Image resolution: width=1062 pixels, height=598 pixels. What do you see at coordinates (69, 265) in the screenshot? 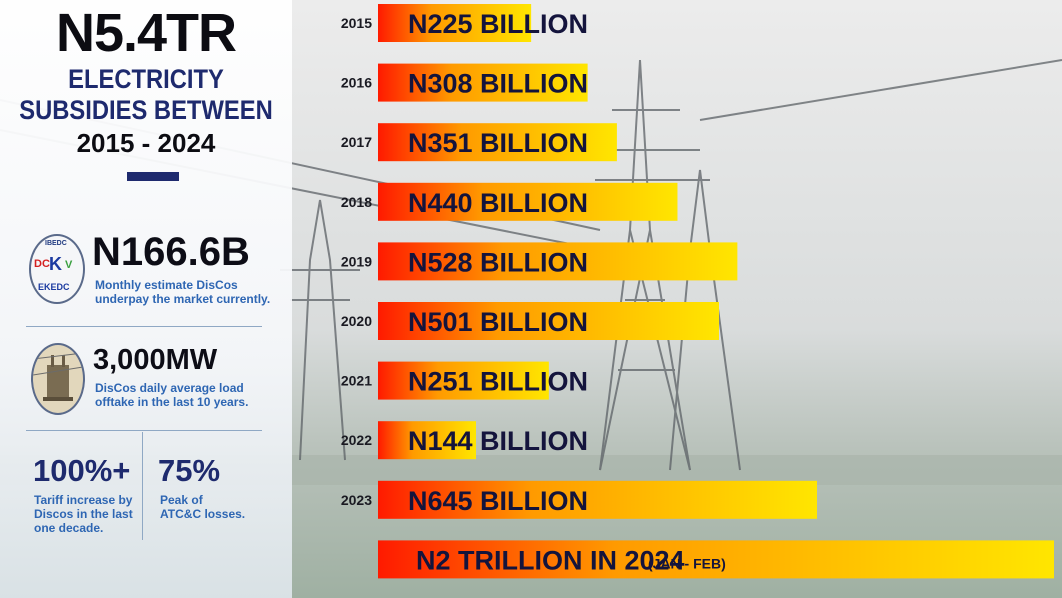
I see `logo-text-v: V` at bounding box center [69, 265].